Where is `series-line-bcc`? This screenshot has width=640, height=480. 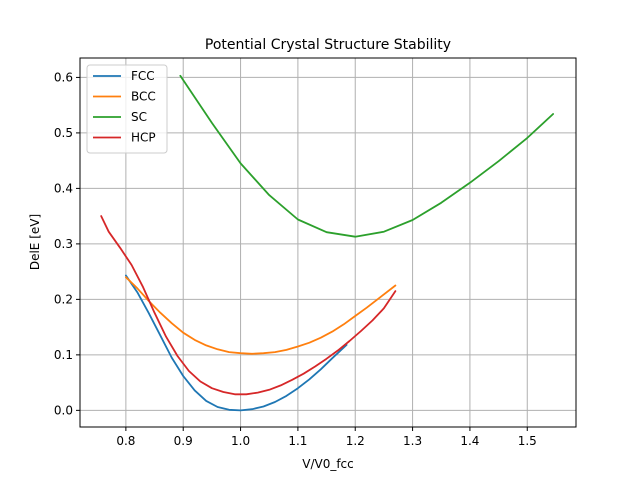
series-line-bcc is located at coordinates (261, 315).